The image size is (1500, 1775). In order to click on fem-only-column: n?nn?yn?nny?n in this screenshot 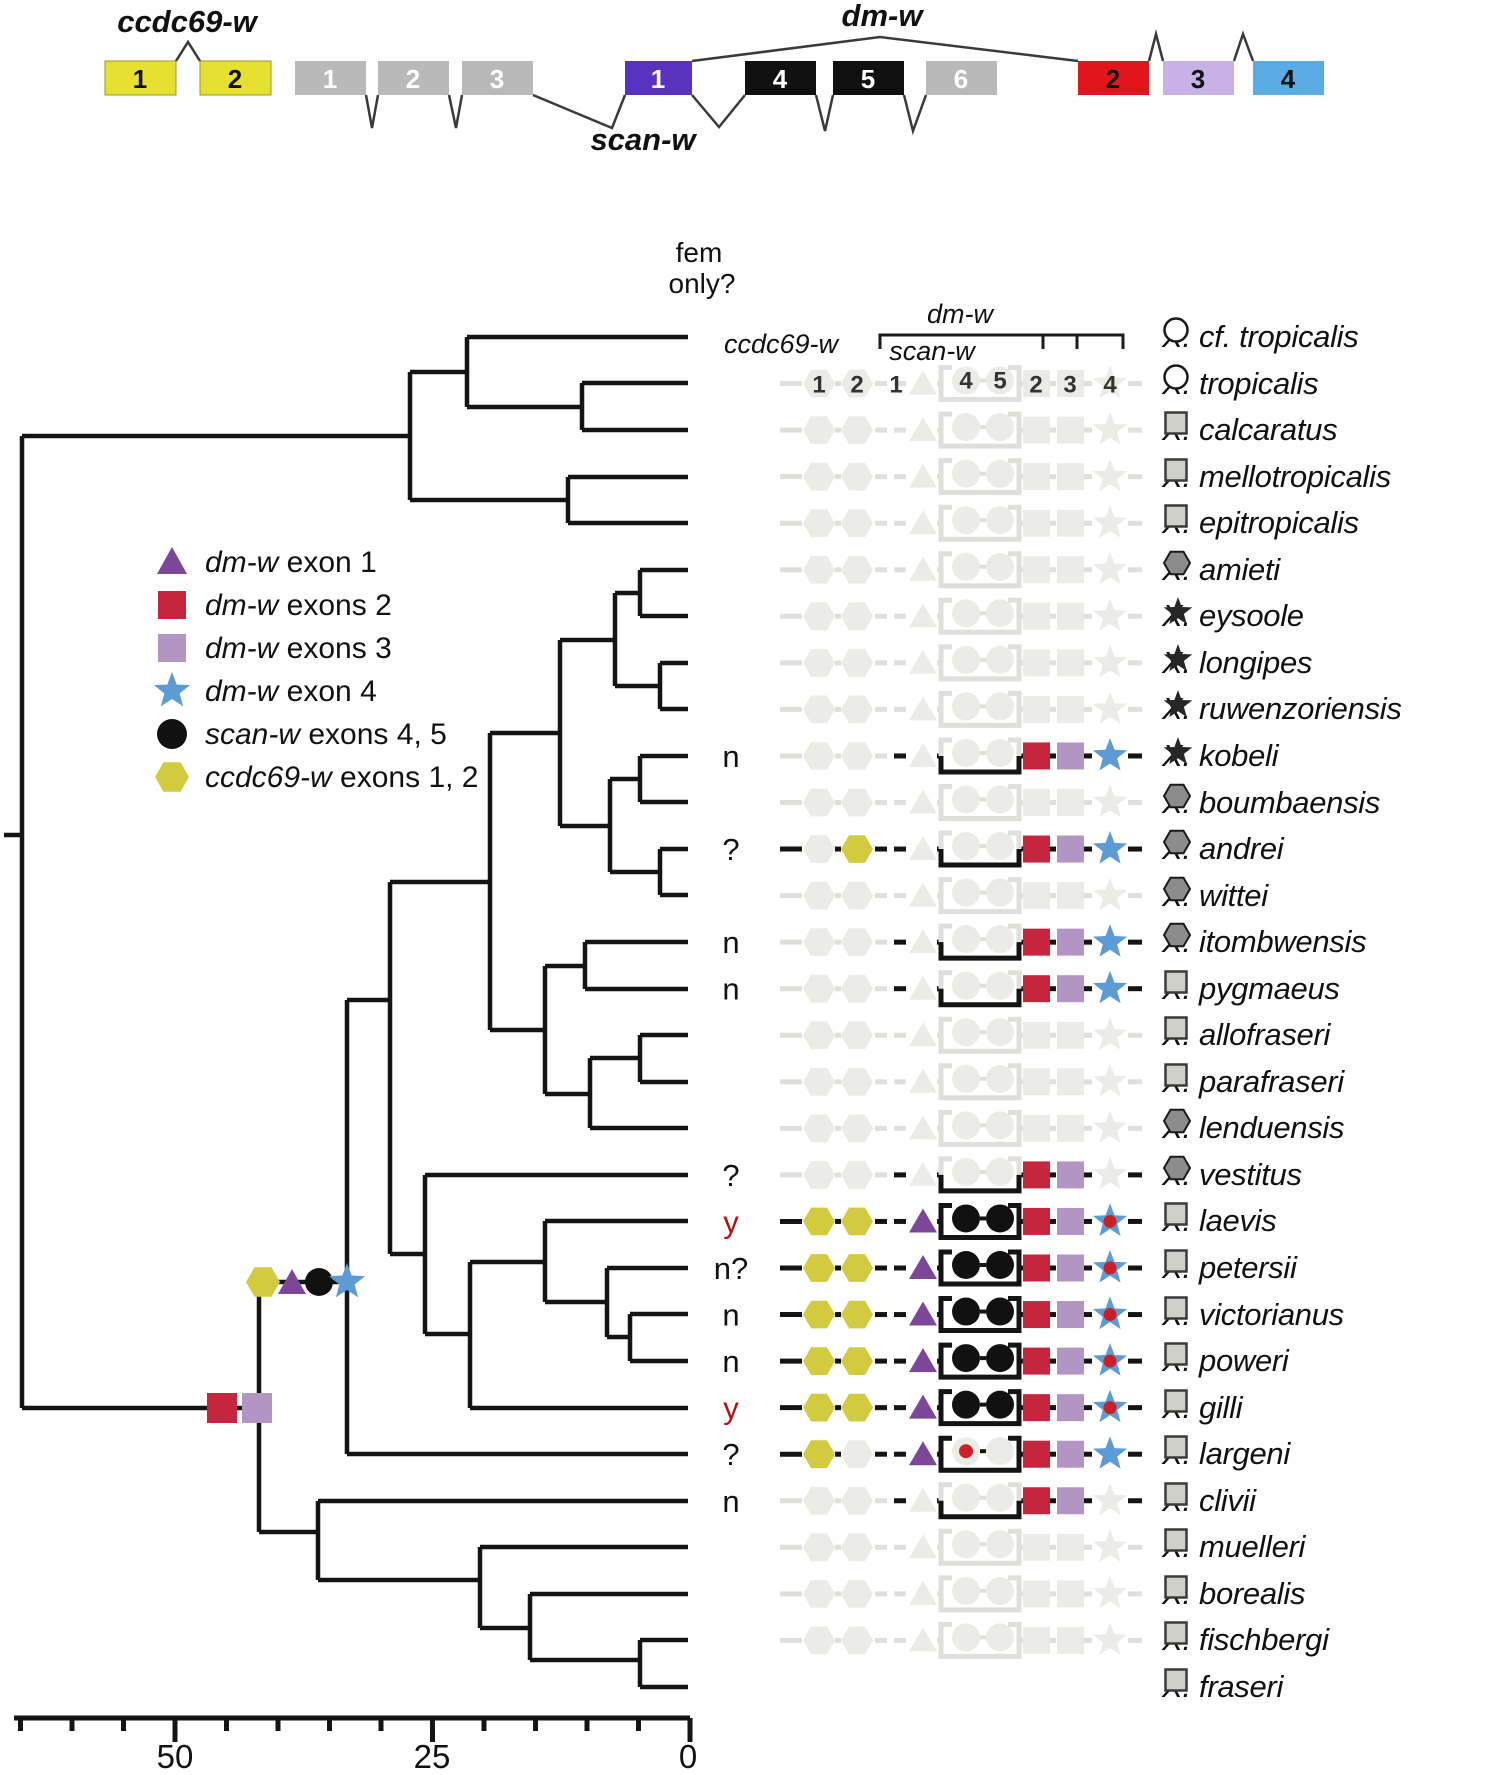, I will do `click(731, 1129)`.